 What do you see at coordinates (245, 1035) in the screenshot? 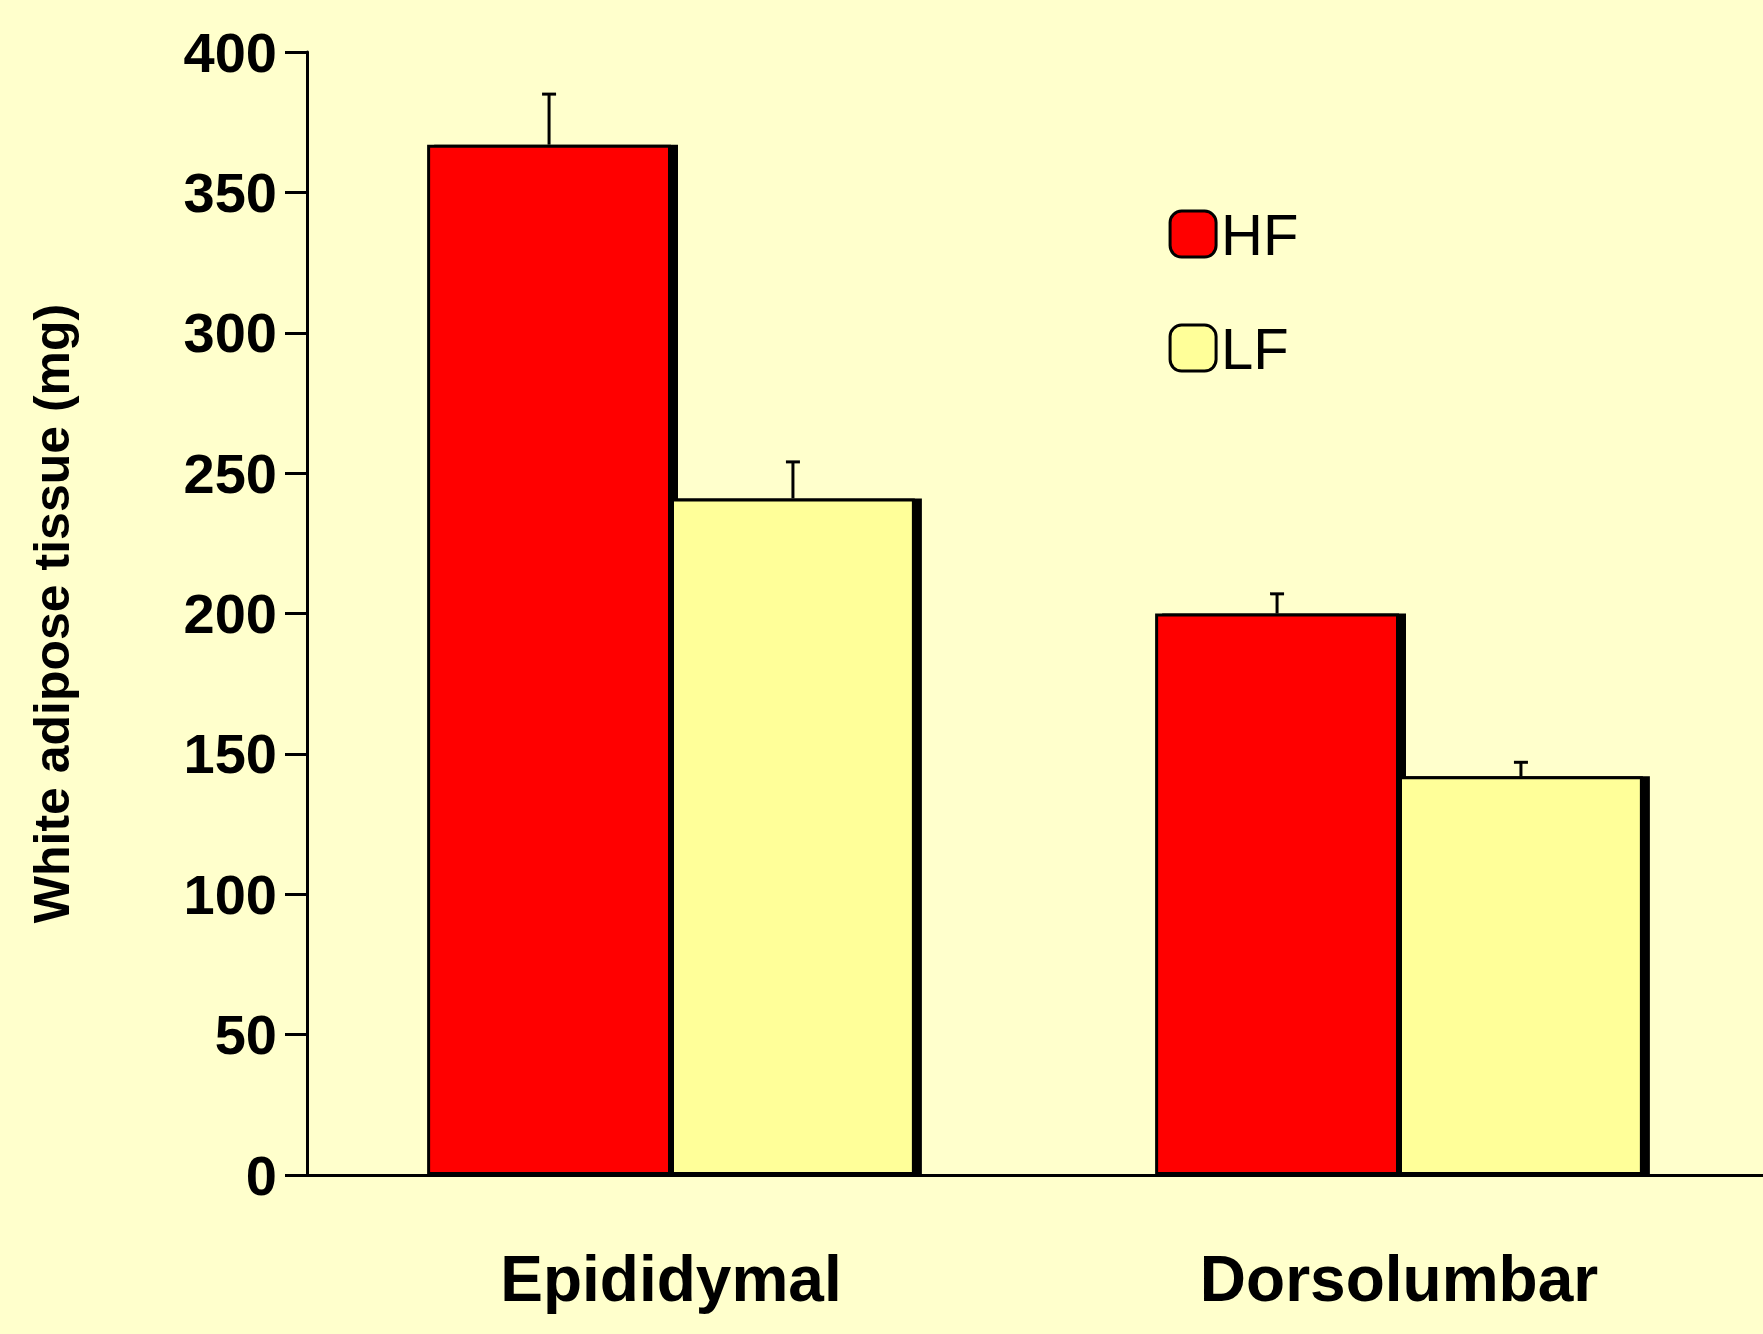
I see `y-tick-label: 50` at bounding box center [245, 1035].